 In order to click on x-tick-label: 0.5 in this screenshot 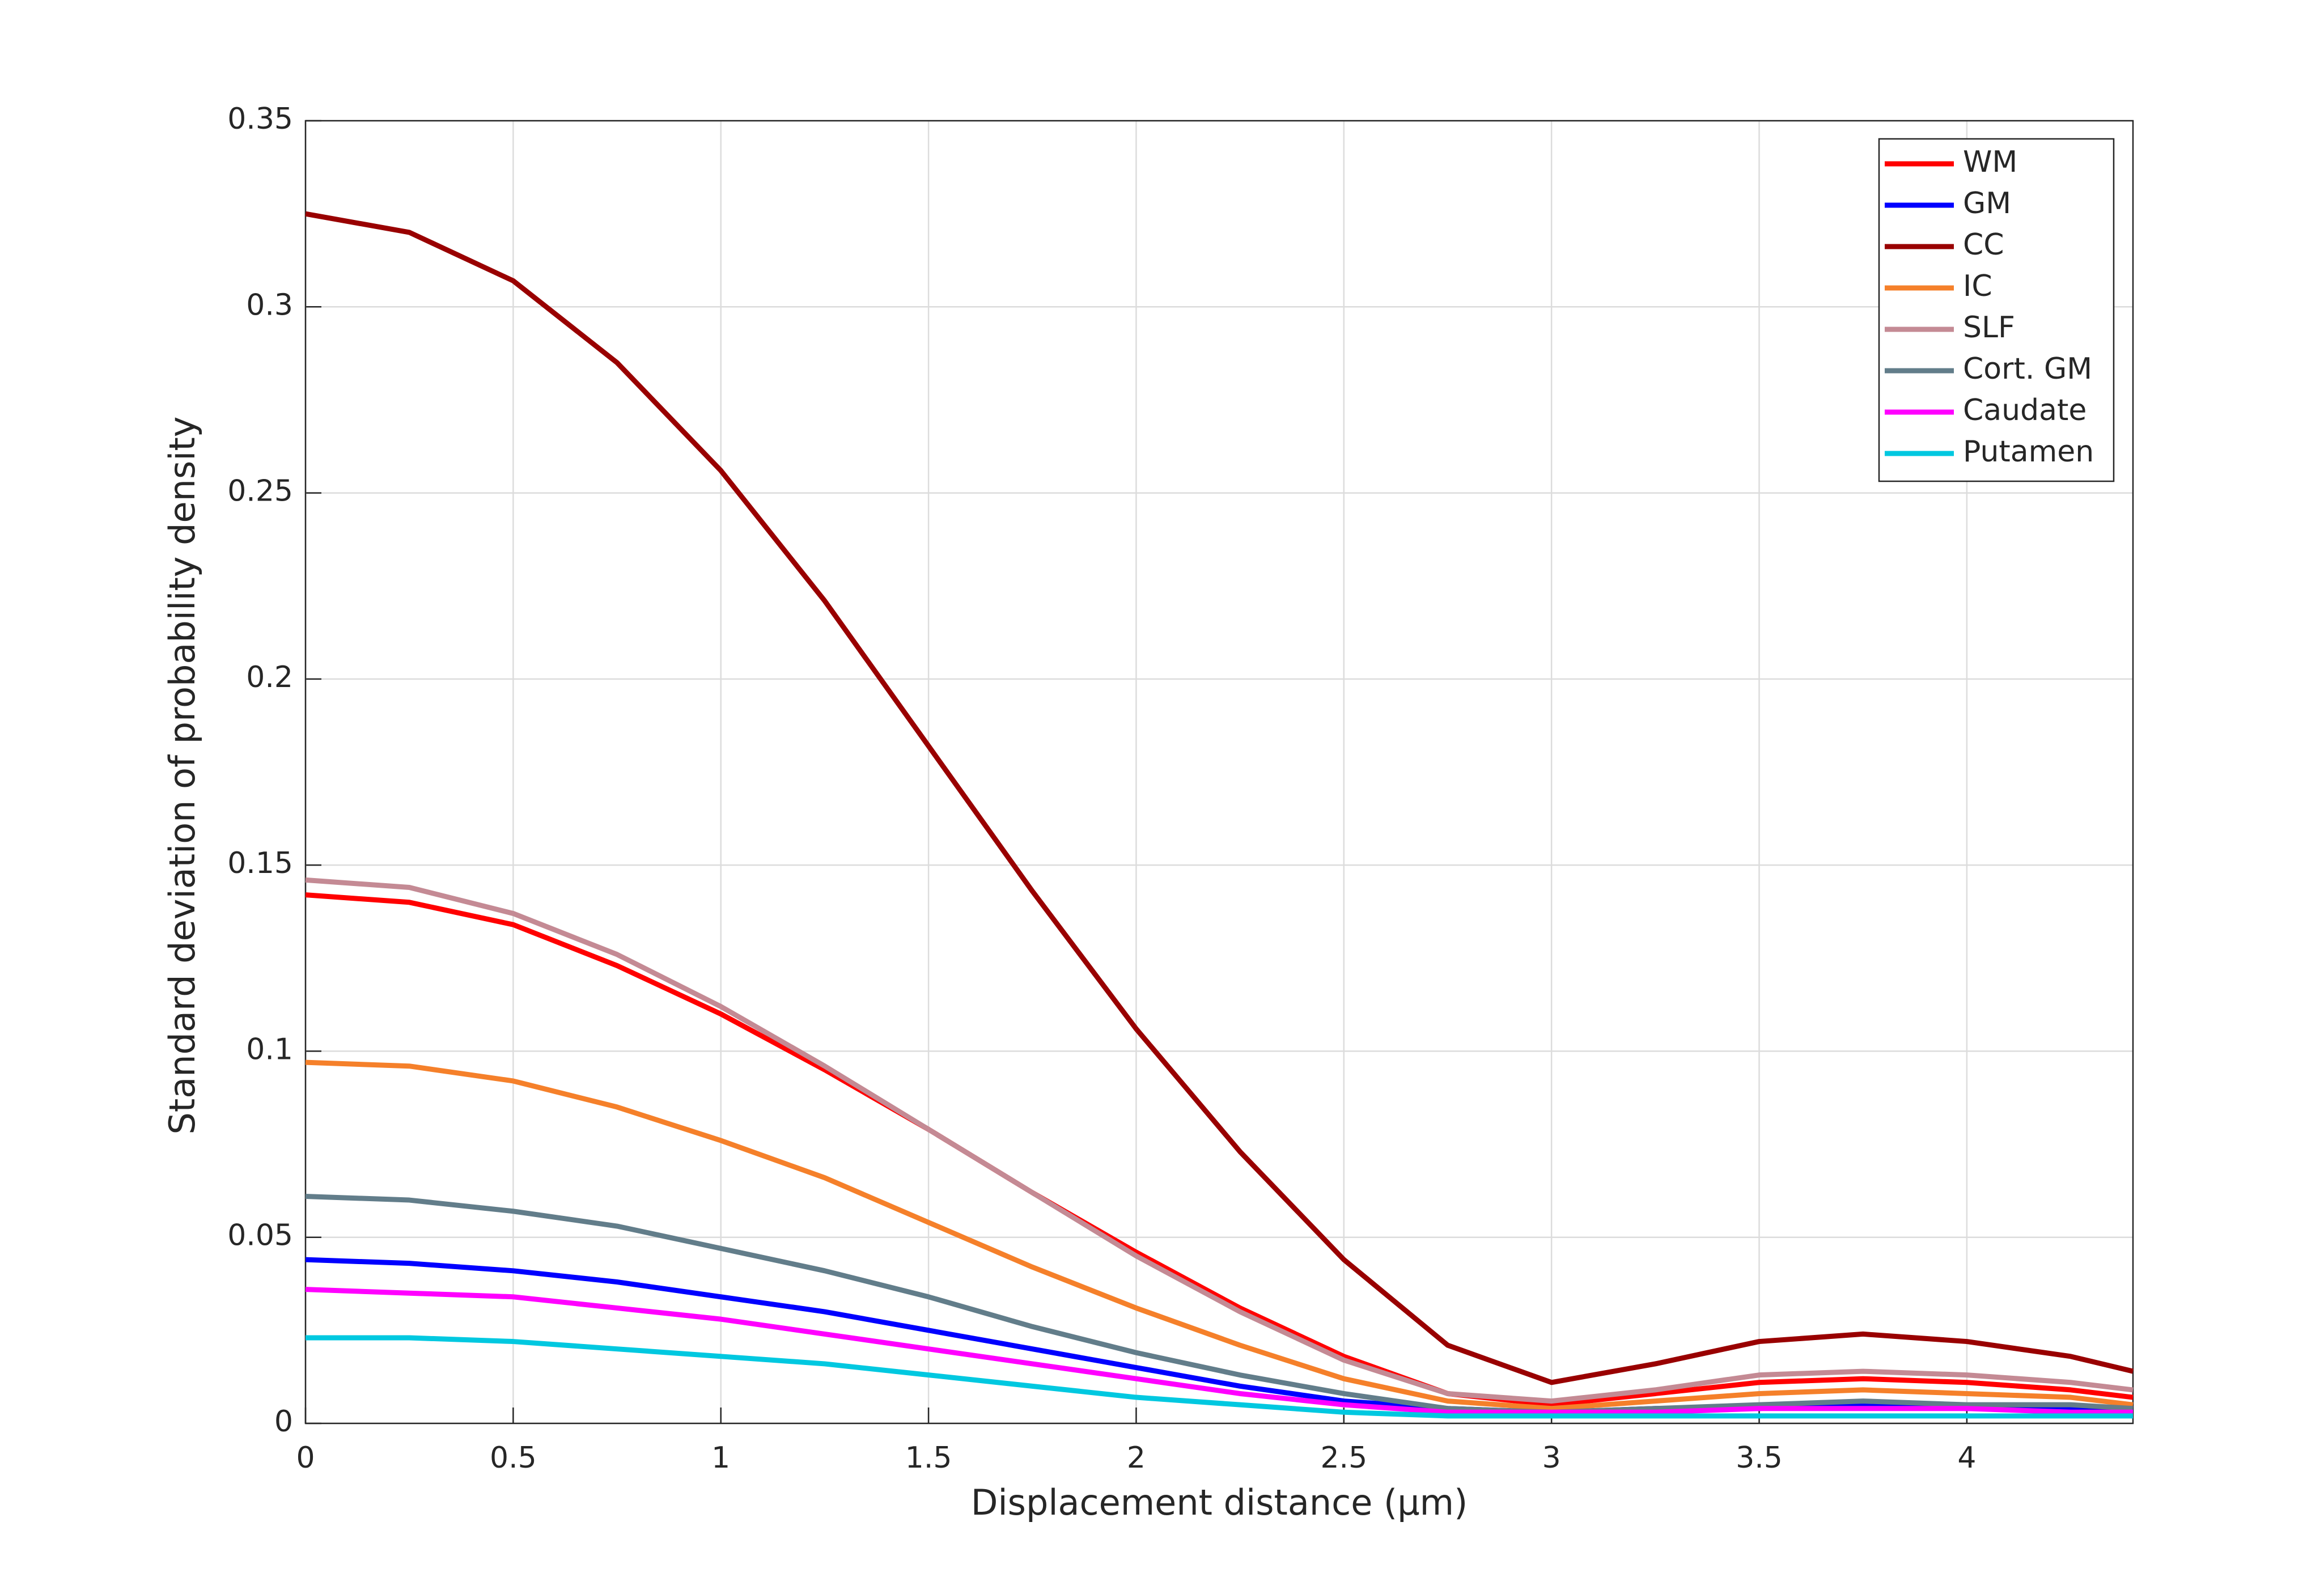, I will do `click(513, 1458)`.